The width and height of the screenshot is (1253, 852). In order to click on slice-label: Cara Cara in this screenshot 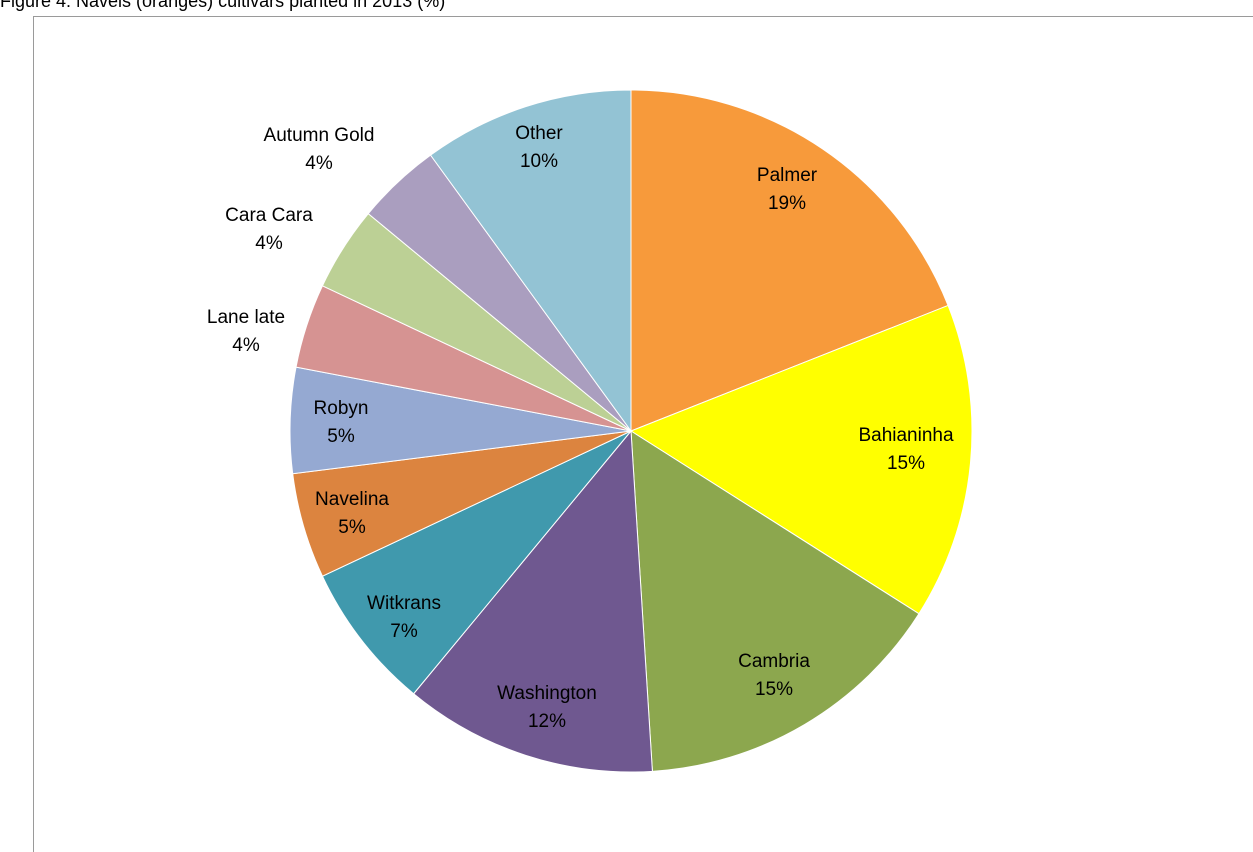, I will do `click(269, 215)`.